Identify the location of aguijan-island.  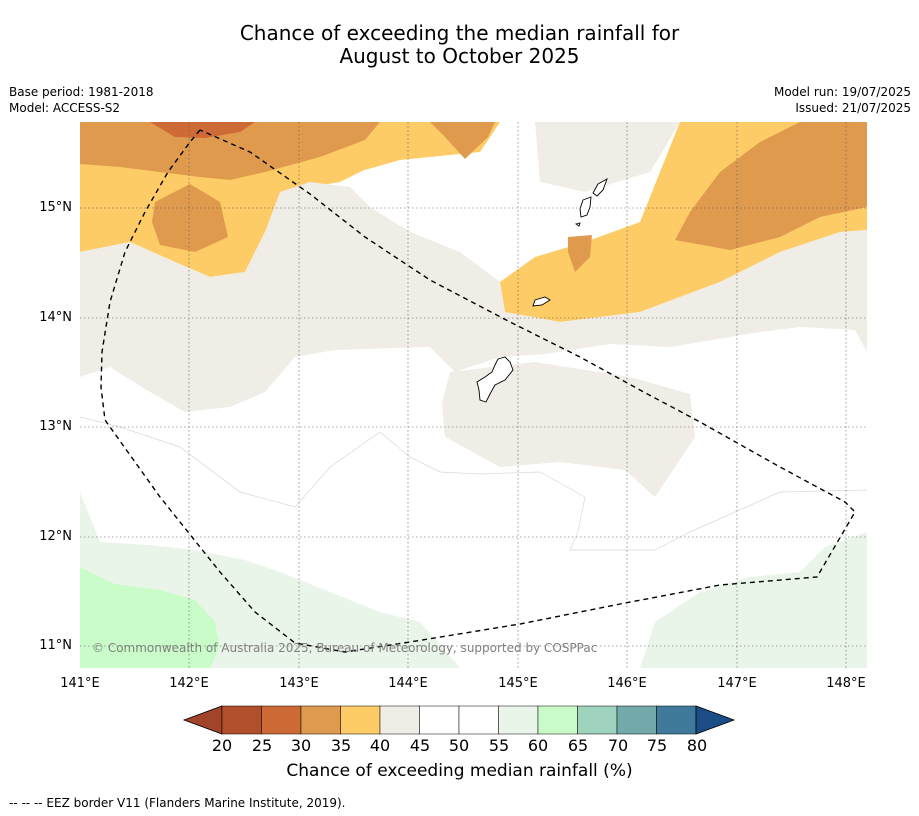
(577, 224).